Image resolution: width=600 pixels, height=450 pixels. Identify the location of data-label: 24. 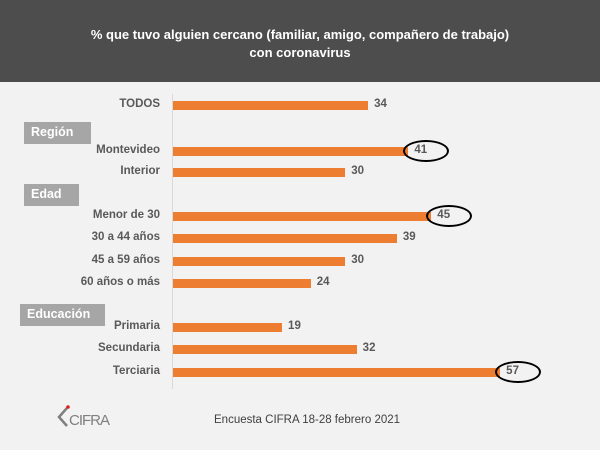
(323, 282).